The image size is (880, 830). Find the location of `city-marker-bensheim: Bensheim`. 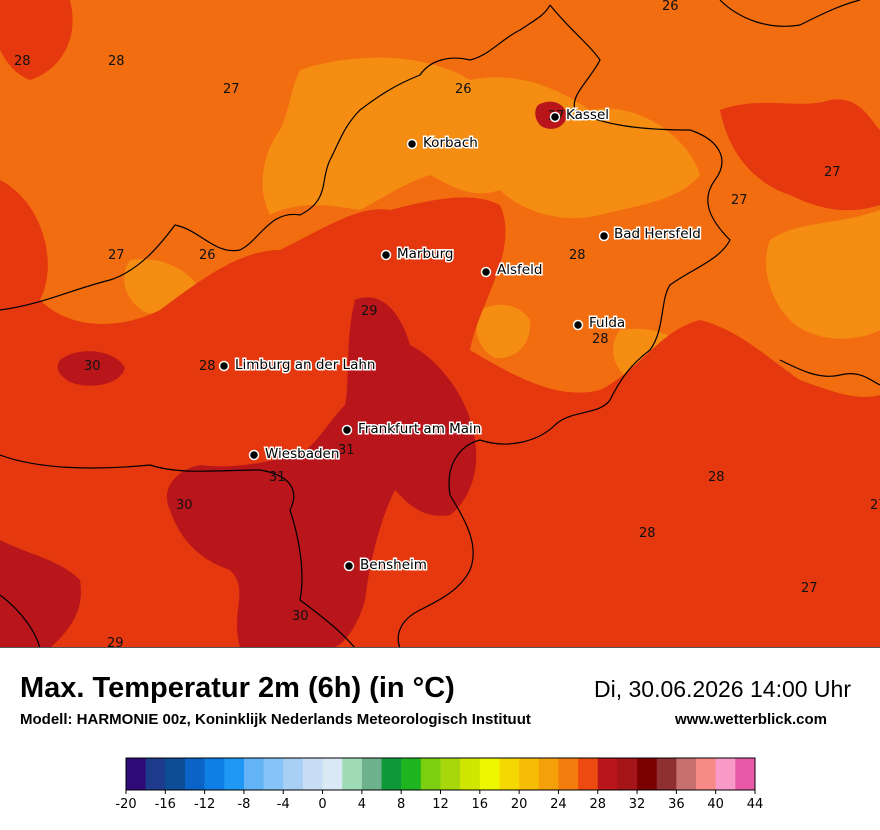

city-marker-bensheim: Bensheim is located at coordinates (385, 565).